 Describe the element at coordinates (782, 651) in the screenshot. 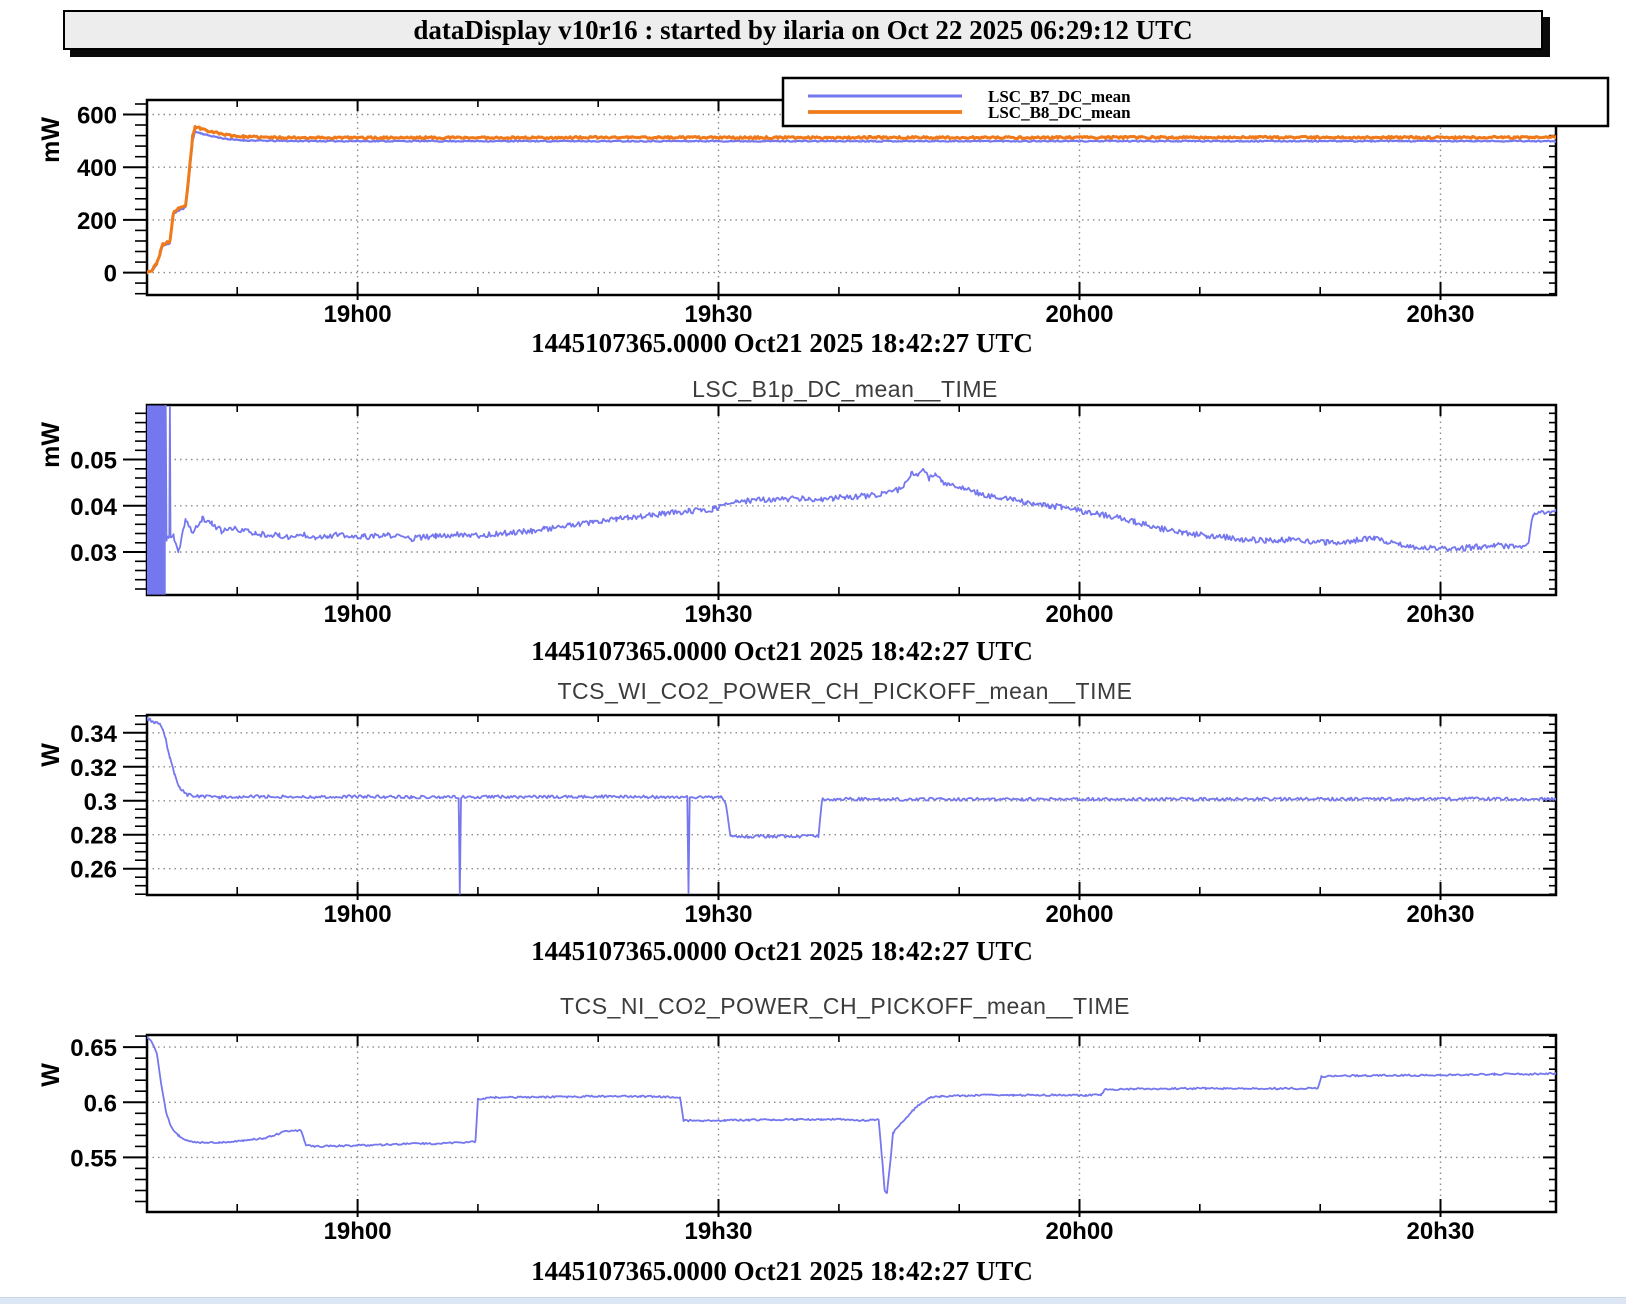

I see `plot2-timestamp: 1445107365.0000 Oct21 2025 18:42:27 UTC` at that location.